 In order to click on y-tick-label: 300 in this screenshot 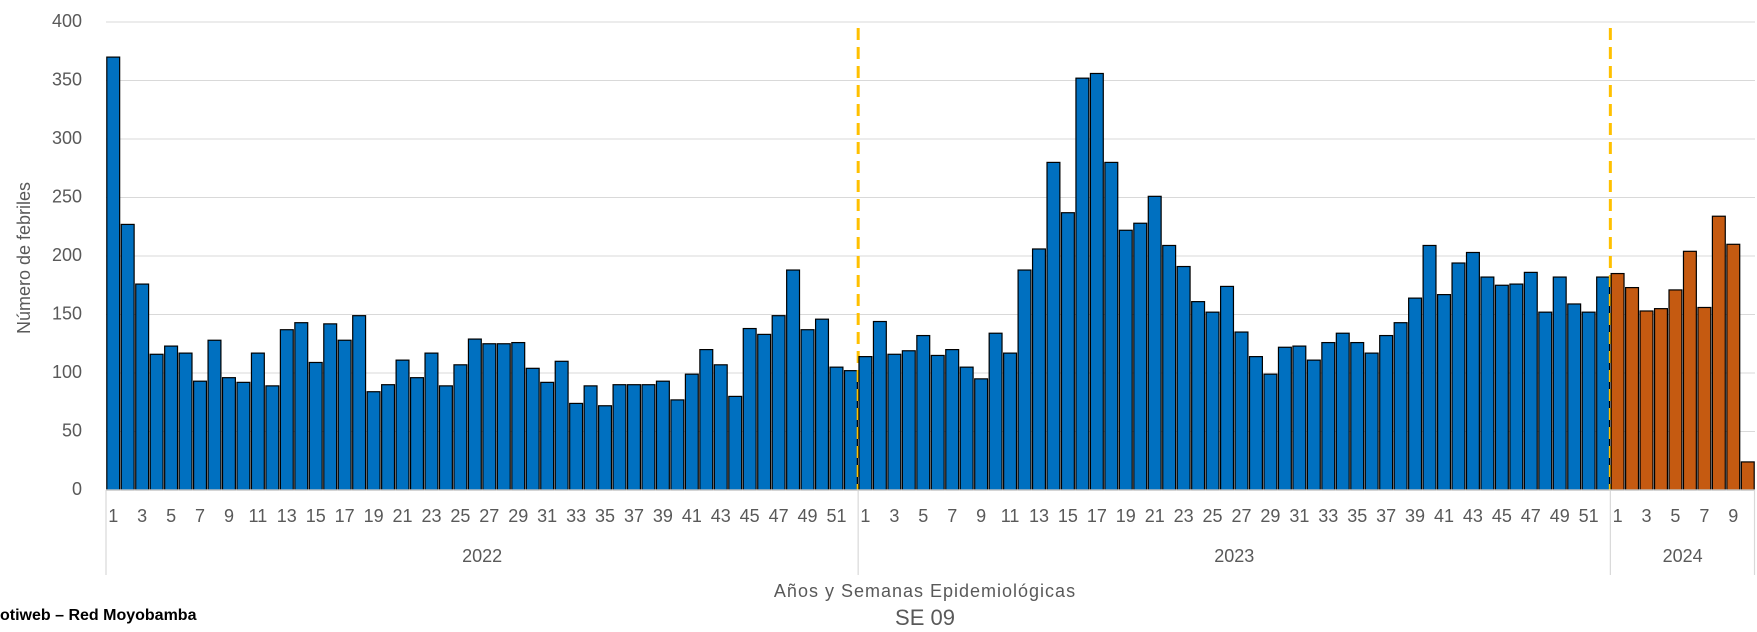, I will do `click(67, 138)`.